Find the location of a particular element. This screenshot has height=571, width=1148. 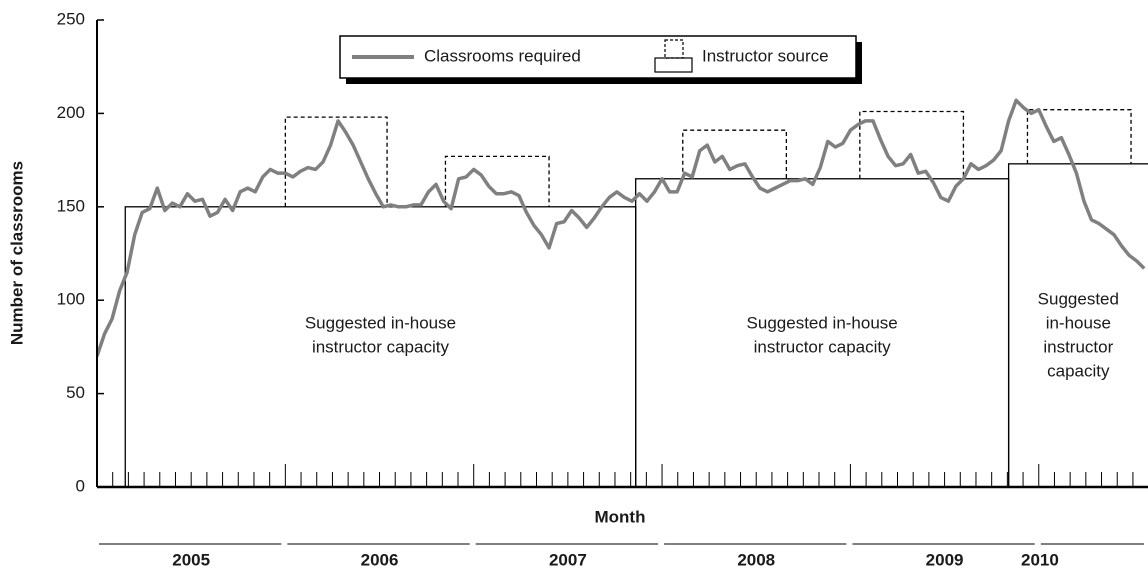

year-label: 2009 is located at coordinates (945, 559).